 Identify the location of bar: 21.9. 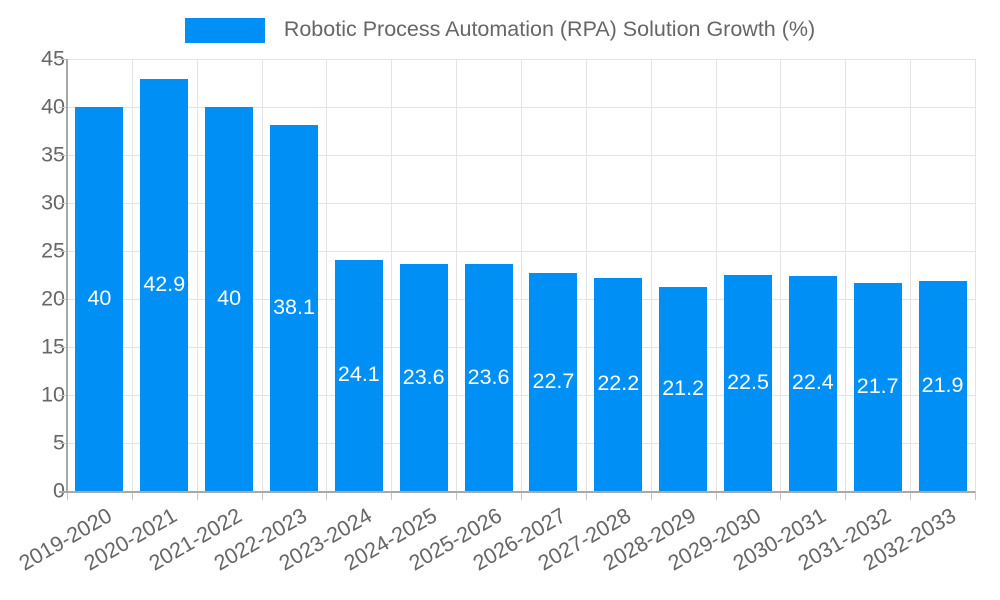
(942, 385).